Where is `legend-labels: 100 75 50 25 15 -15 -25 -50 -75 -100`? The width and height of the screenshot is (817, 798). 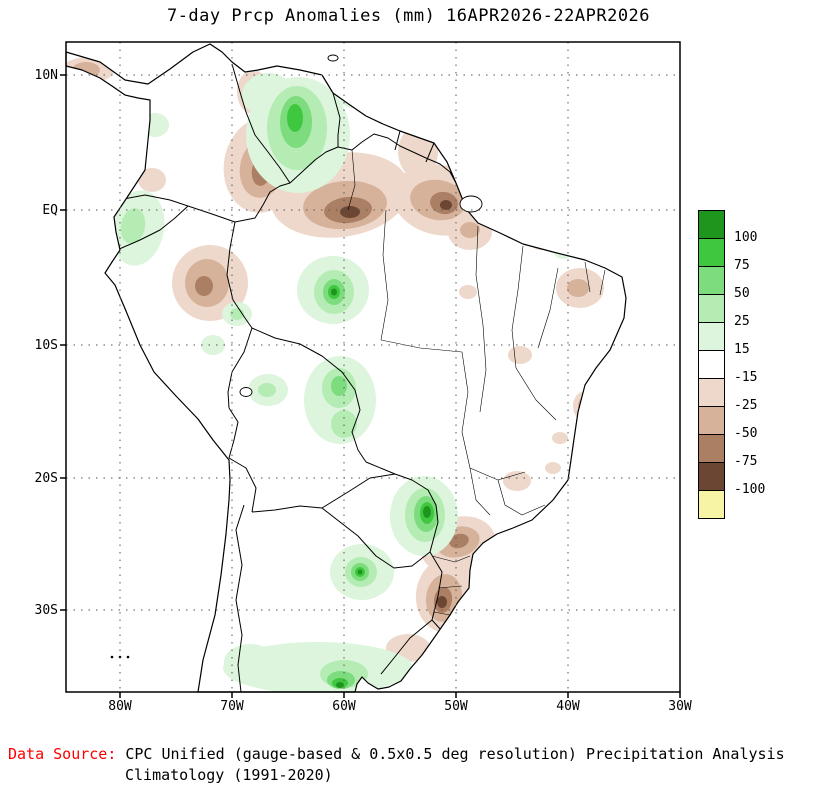
legend-labels: 100 75 50 25 15 -15 -25 -50 -75 -100 is located at coordinates (761, 372).